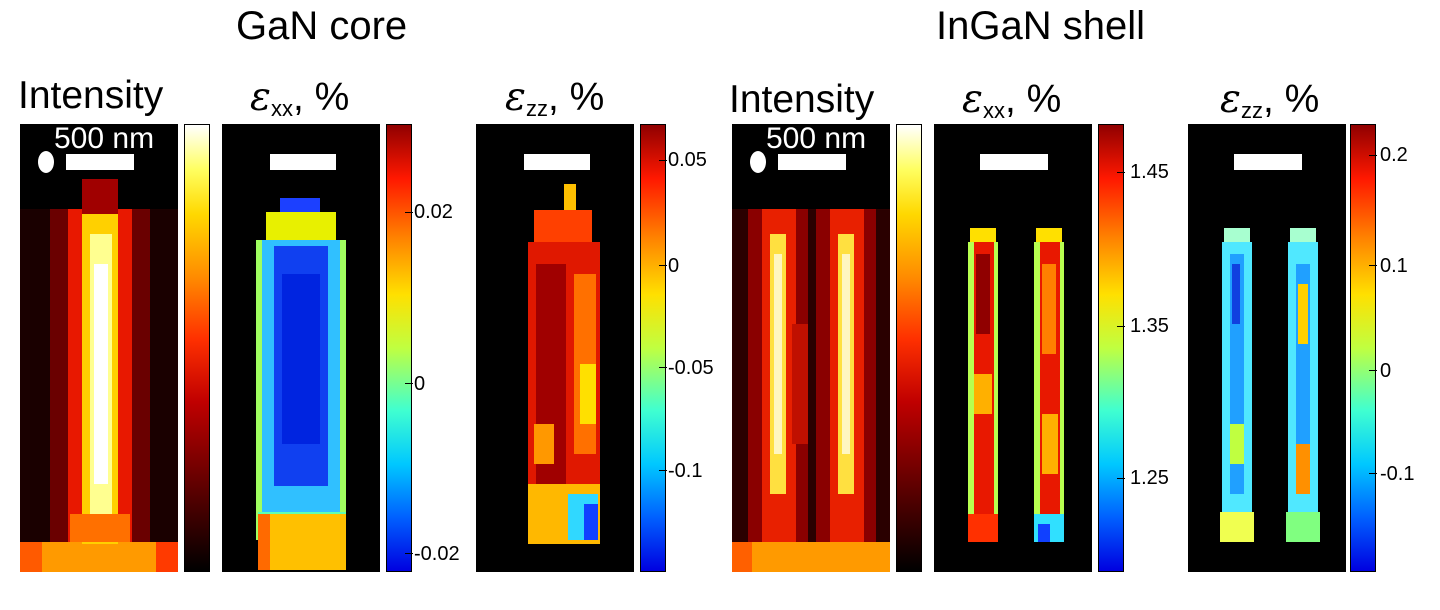 The image size is (1440, 610). I want to click on shell-intensity-map: 500 nm, so click(811, 348).